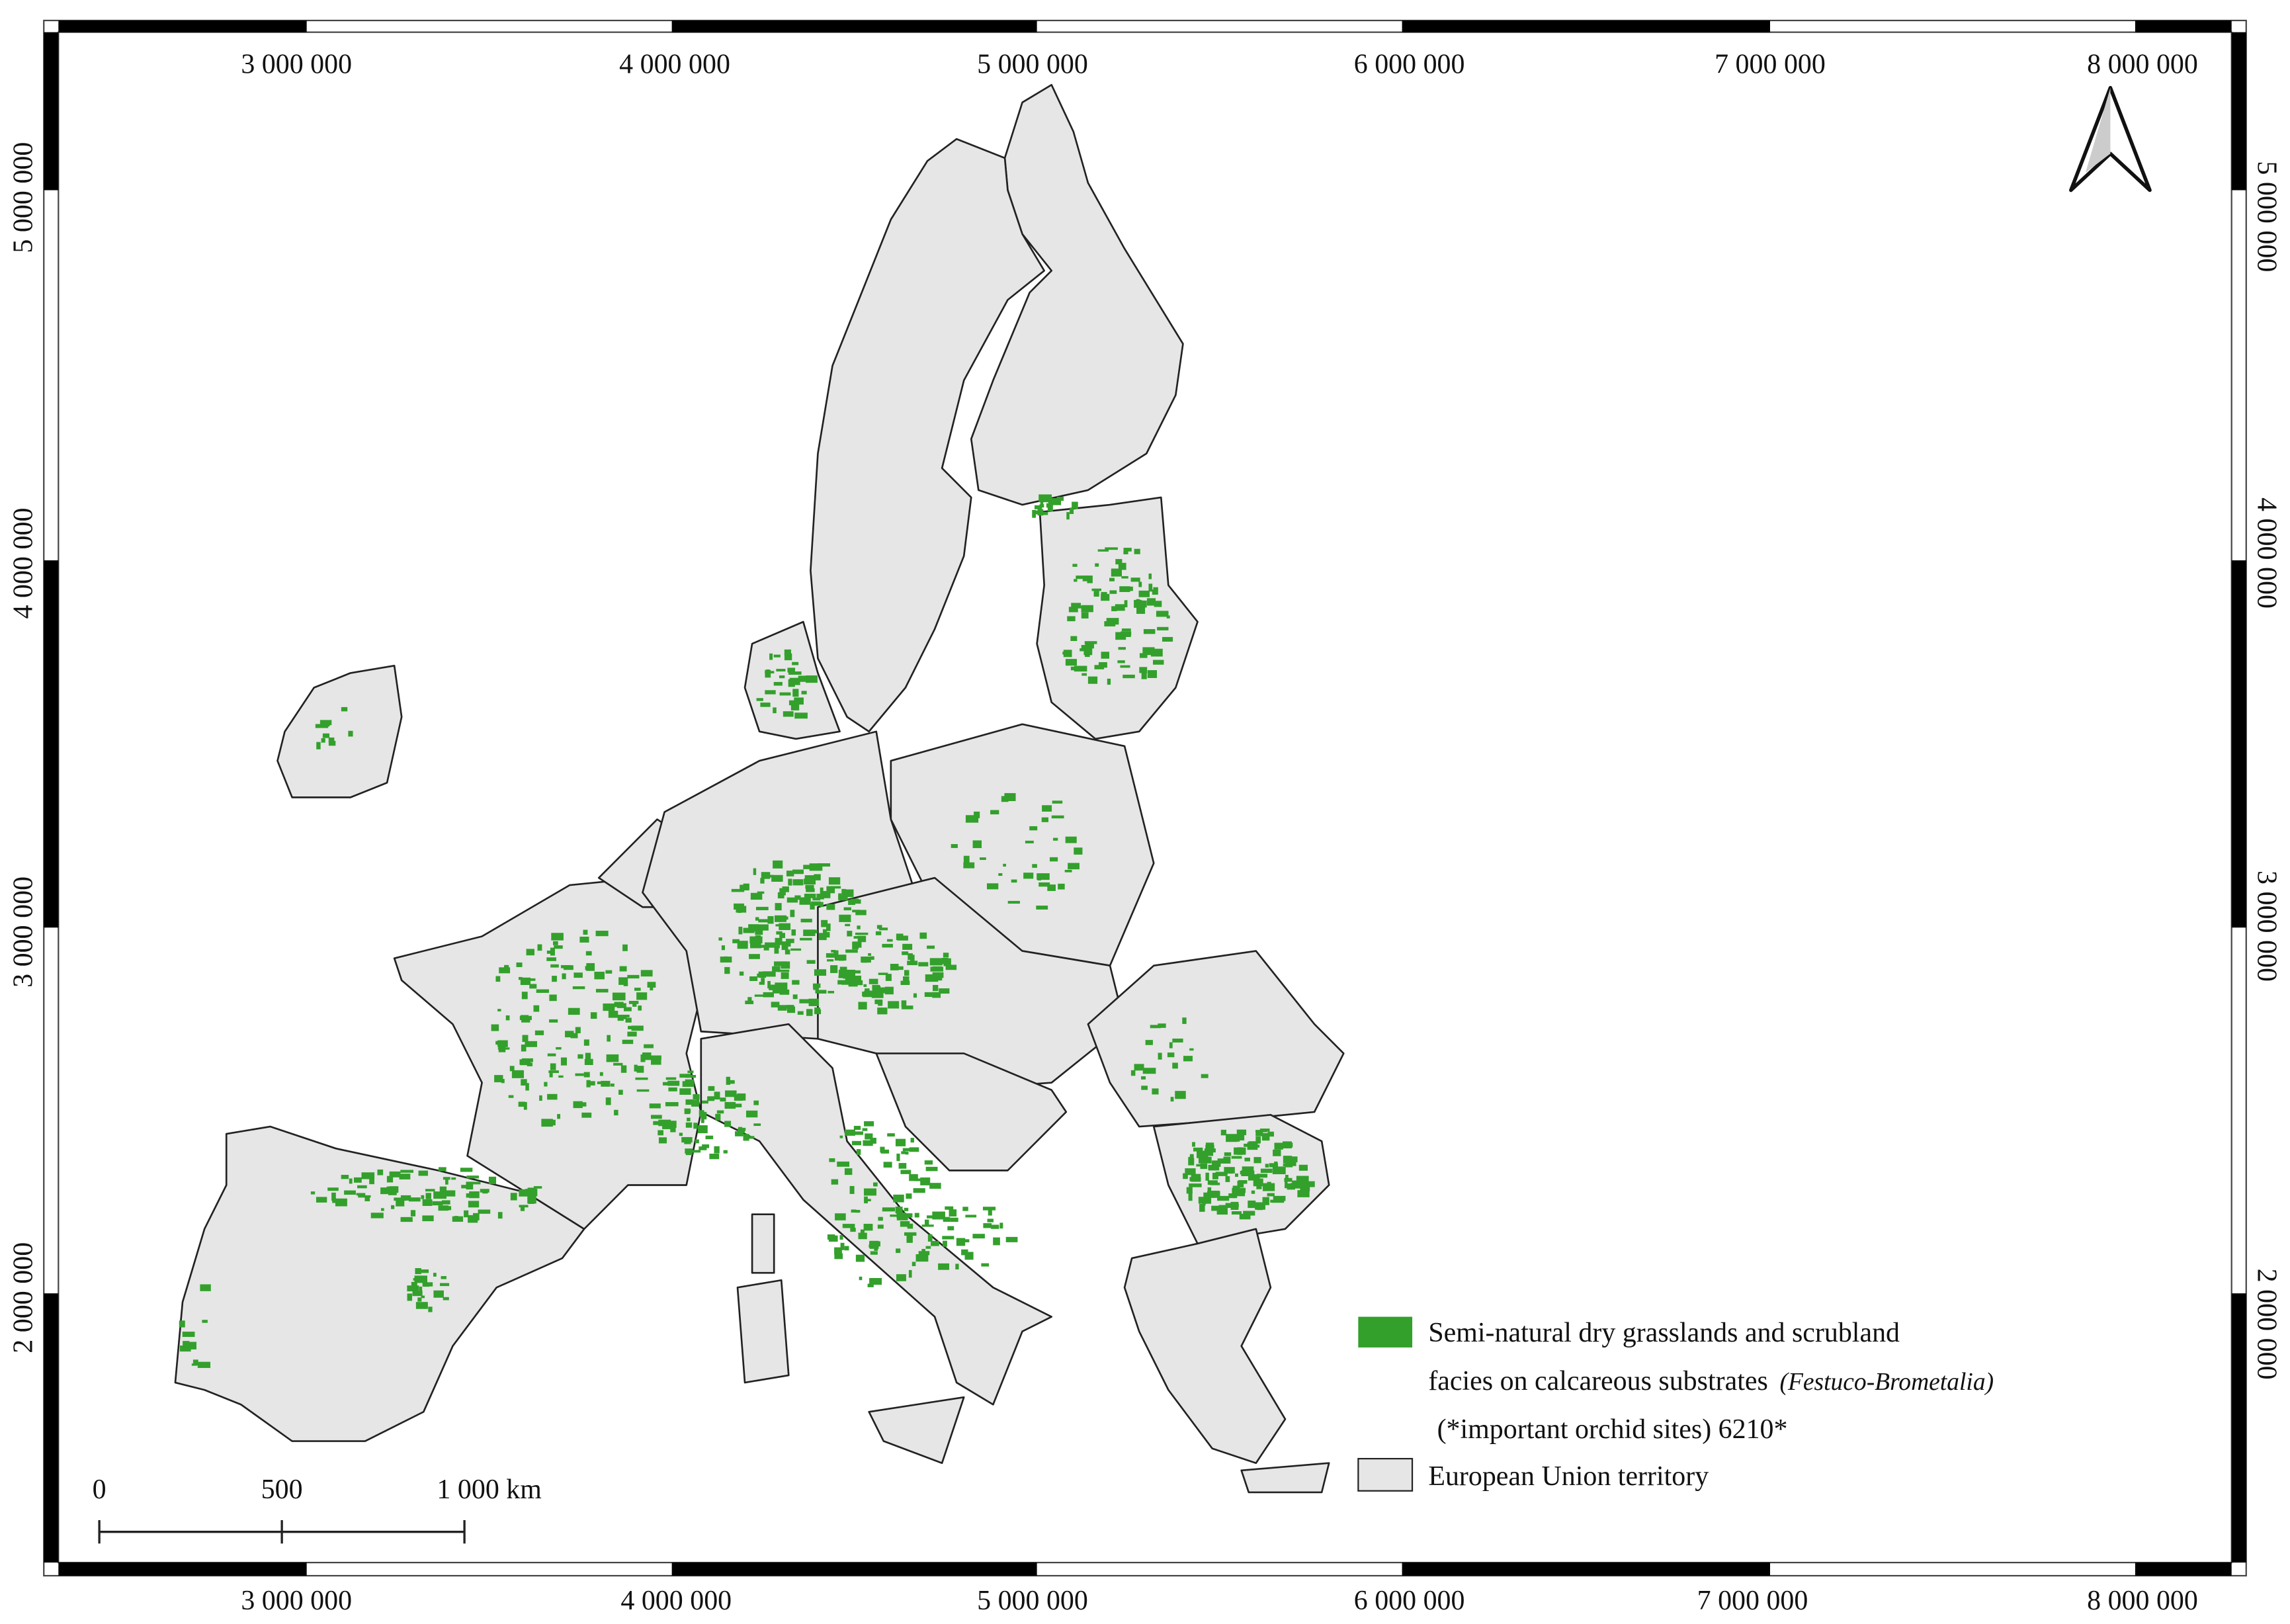  What do you see at coordinates (52, 1428) in the screenshot?
I see `frame-bar` at bounding box center [52, 1428].